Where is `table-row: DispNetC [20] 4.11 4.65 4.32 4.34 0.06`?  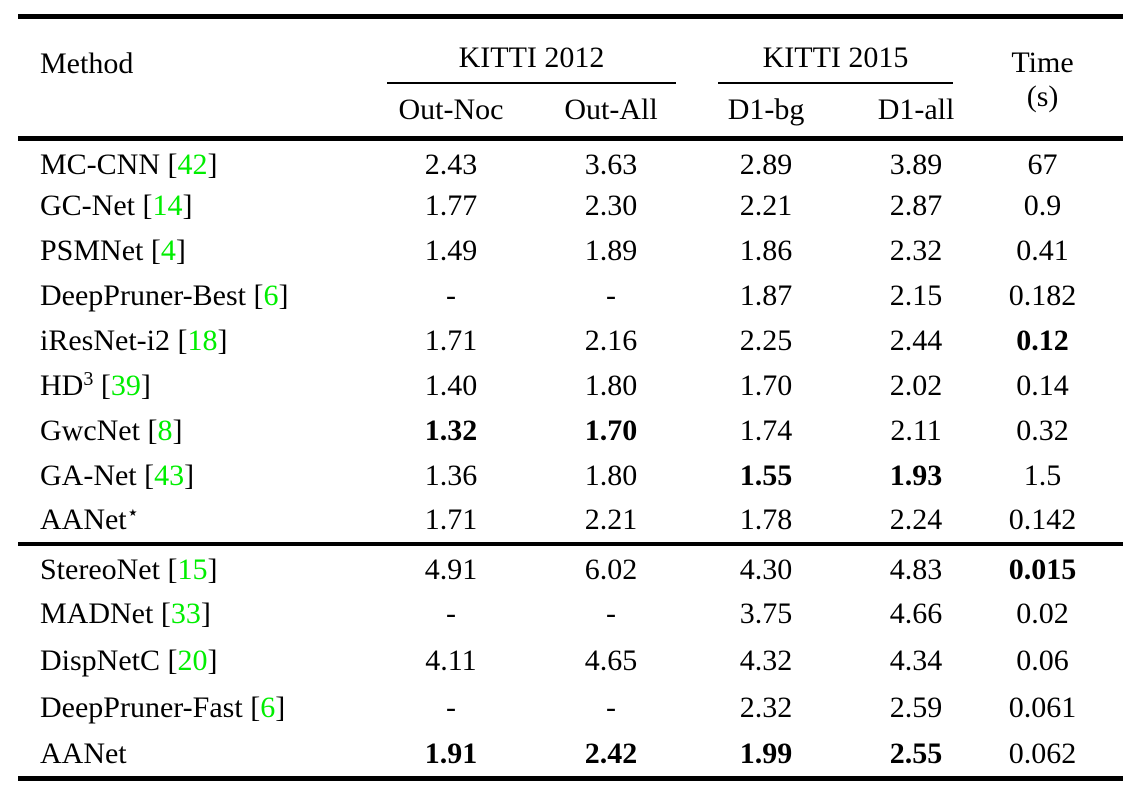 table-row: DispNetC [20] 4.11 4.65 4.32 4.34 0.06 is located at coordinates (570, 661).